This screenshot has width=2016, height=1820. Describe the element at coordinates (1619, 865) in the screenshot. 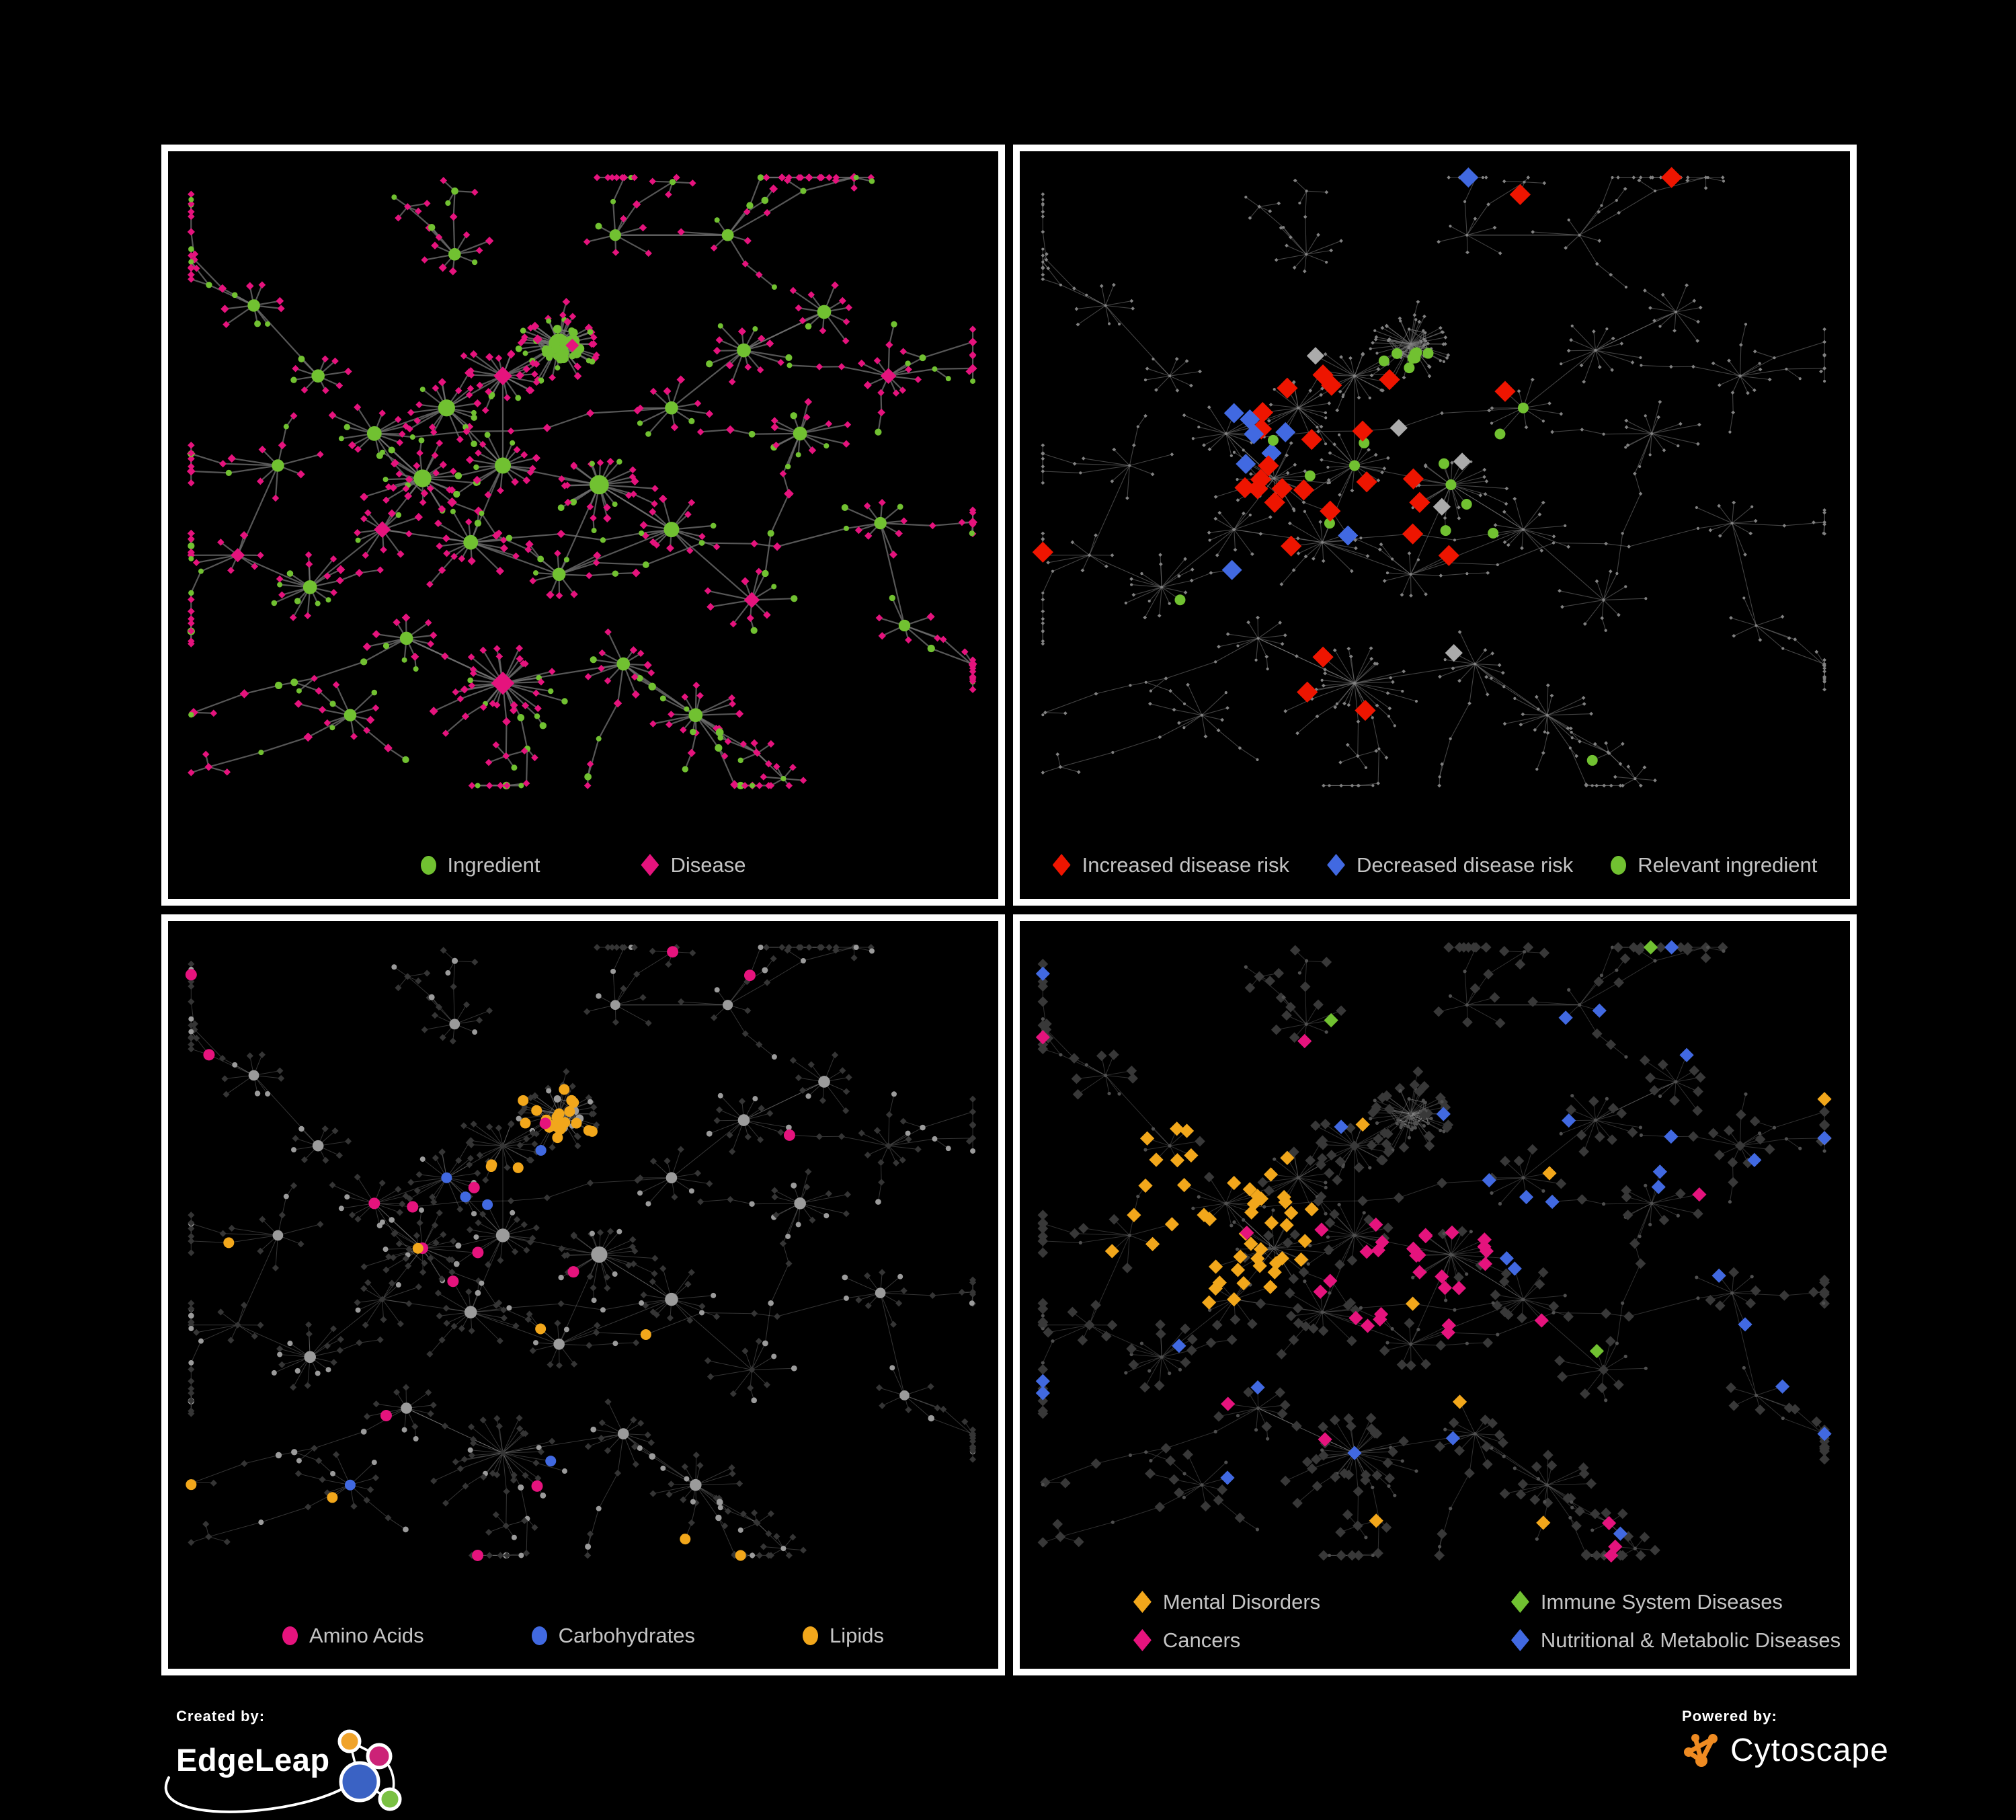

I see `relevant-ingredient-swatch` at that location.